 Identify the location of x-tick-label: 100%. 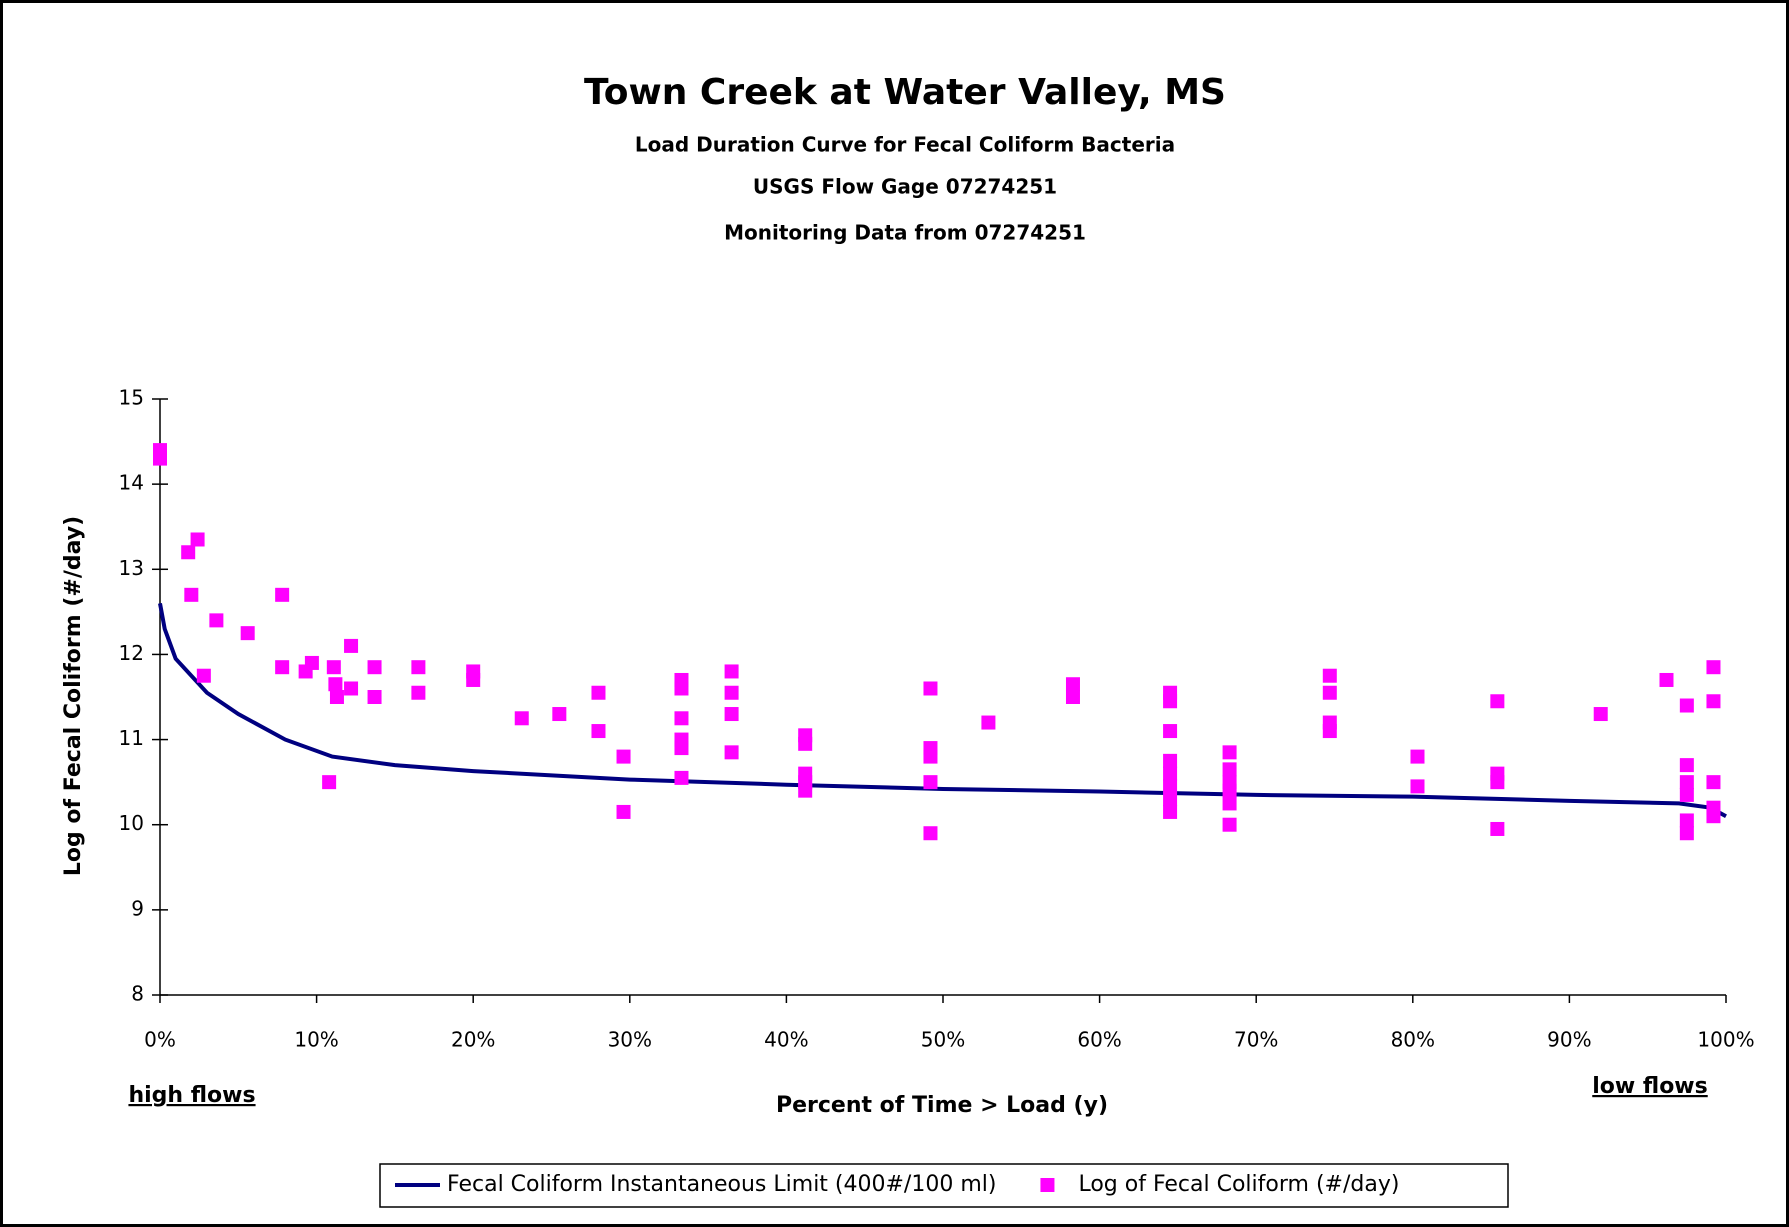
(1725, 1040).